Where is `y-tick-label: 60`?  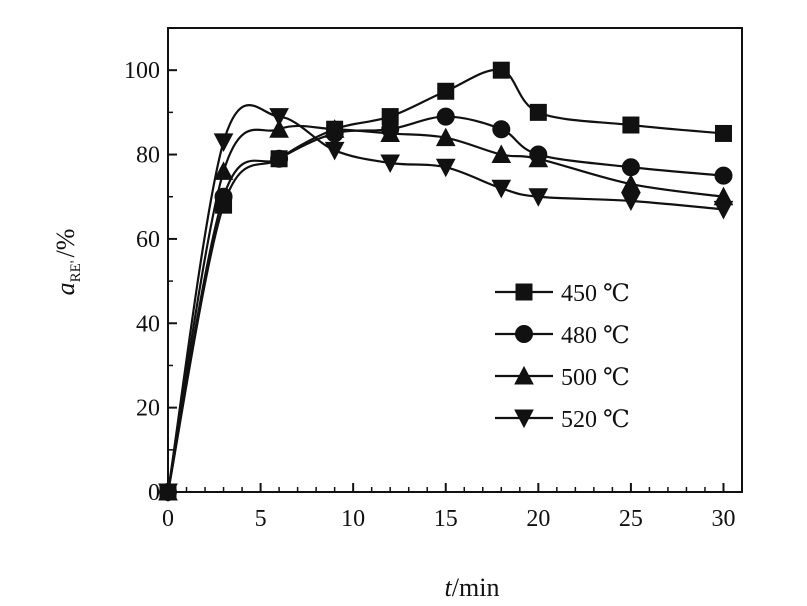 y-tick-label: 60 is located at coordinates (148, 240).